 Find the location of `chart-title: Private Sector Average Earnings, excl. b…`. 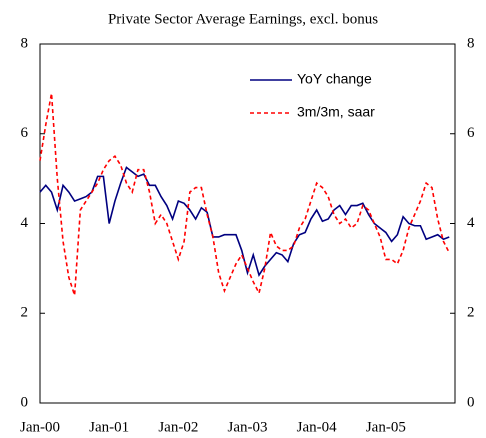

chart-title: Private Sector Average Earnings, excl. b… is located at coordinates (243, 19).